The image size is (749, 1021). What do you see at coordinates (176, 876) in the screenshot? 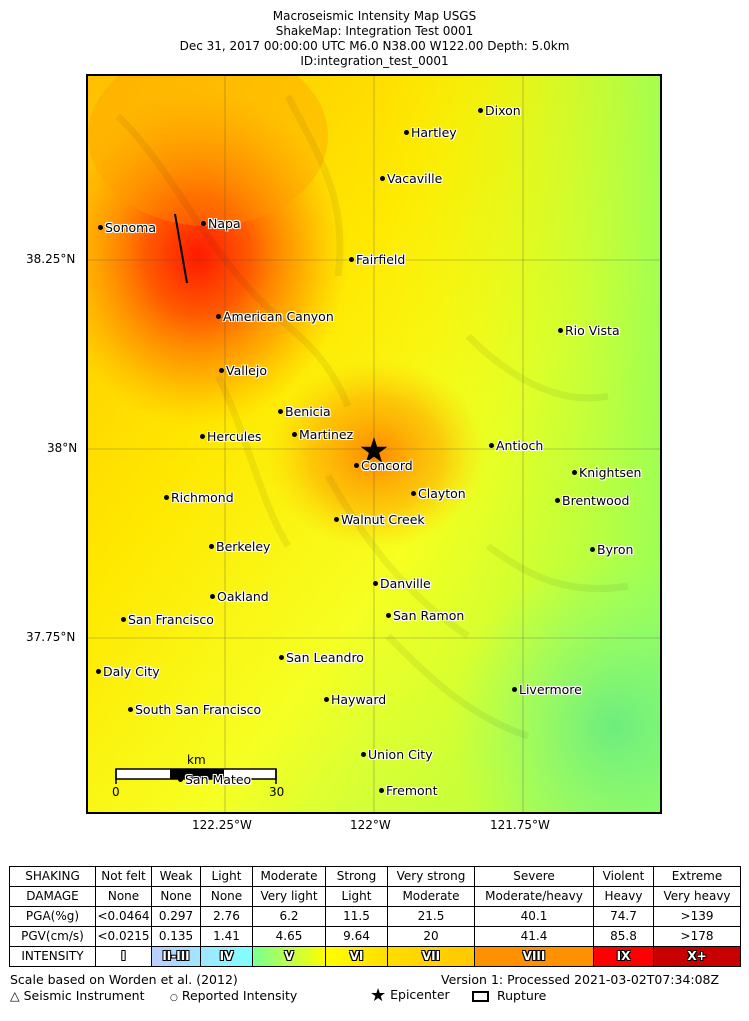
I see `legend-cell: Weak` at bounding box center [176, 876].